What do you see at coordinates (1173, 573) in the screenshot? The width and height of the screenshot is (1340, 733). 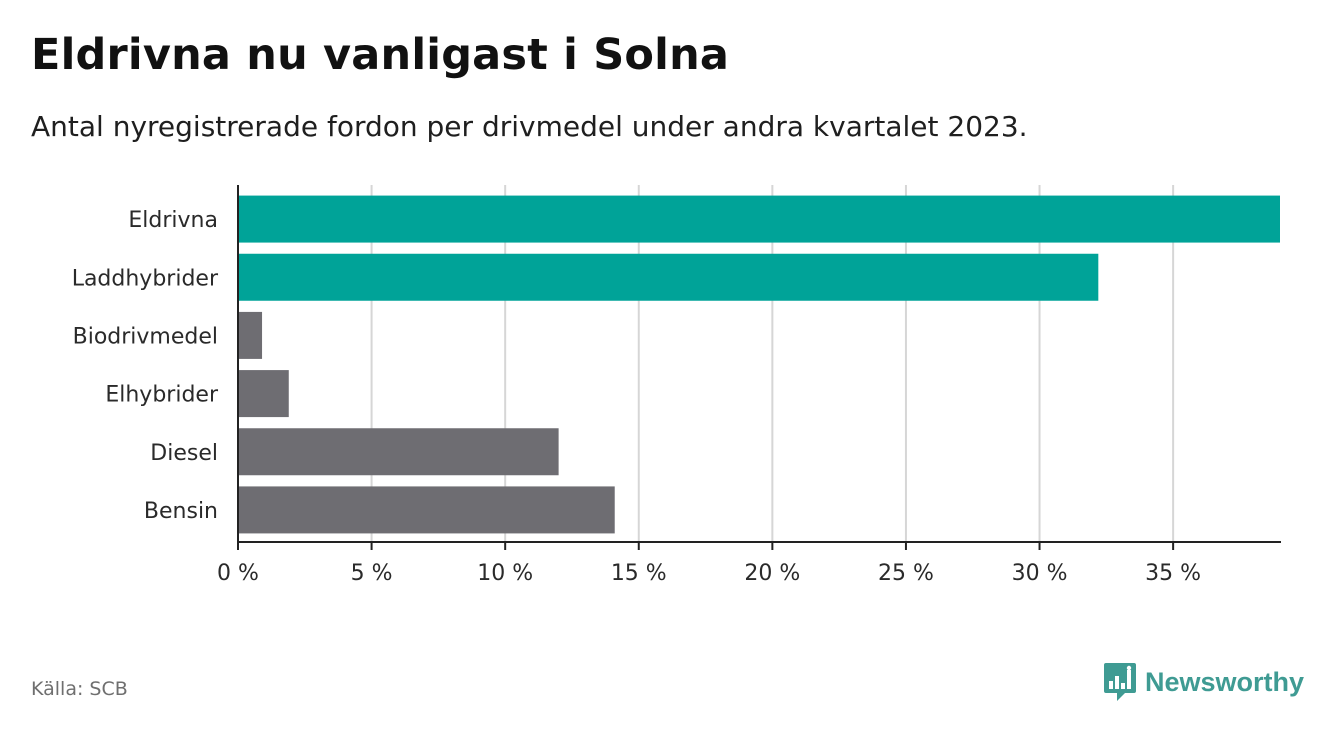 I see `x-tick-label-35: 35 %` at bounding box center [1173, 573].